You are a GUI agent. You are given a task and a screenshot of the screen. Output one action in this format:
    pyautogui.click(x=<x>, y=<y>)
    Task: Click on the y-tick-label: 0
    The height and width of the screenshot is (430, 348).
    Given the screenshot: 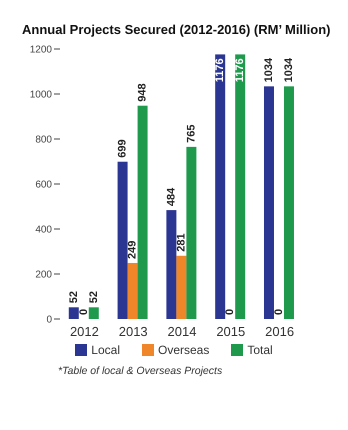 What is the action you would take?
    pyautogui.click(x=49, y=320)
    